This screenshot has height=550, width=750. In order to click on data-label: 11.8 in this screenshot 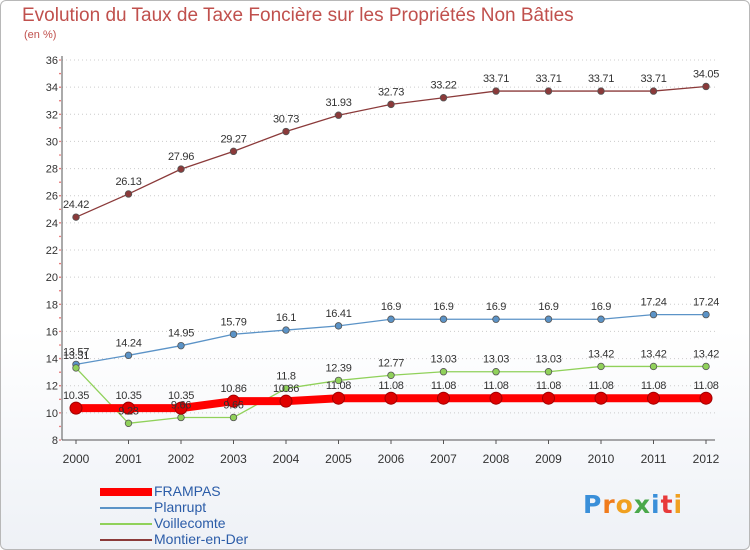, I will do `click(286, 376)`.